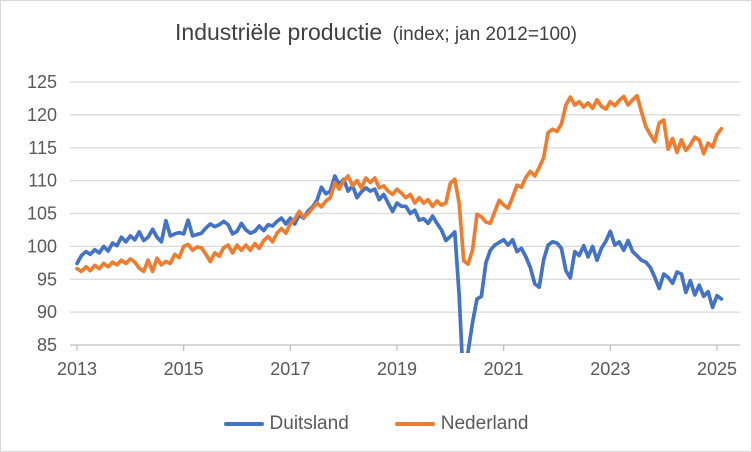 The width and height of the screenshot is (752, 452). What do you see at coordinates (309, 423) in the screenshot?
I see `legend-label-duitsland: Duitsland` at bounding box center [309, 423].